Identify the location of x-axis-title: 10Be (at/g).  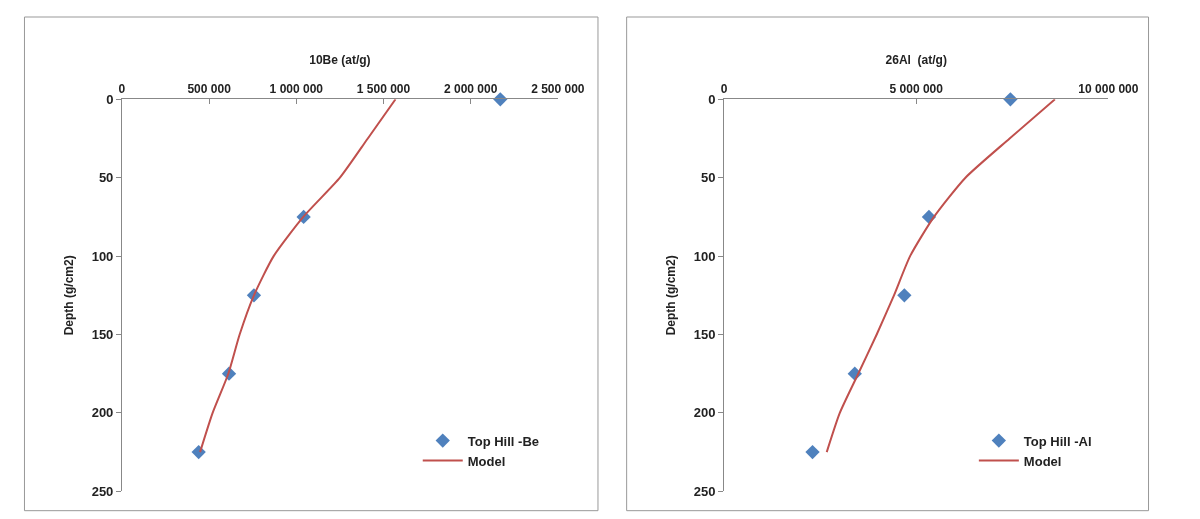
(340, 59).